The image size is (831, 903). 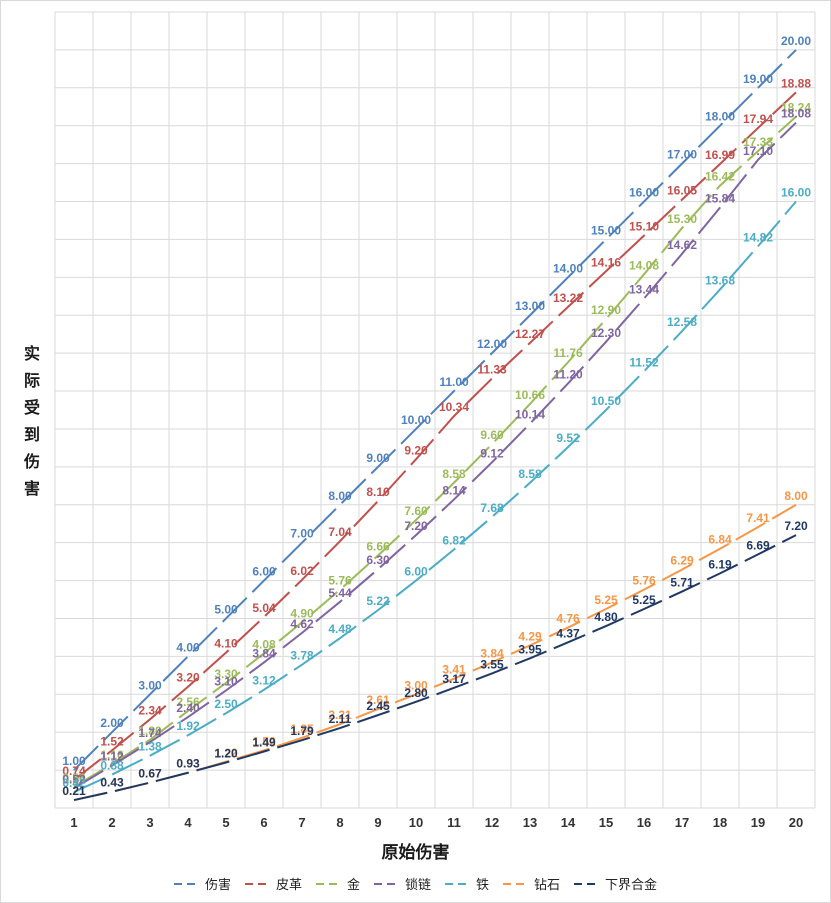 What do you see at coordinates (264, 681) in the screenshot?
I see `data-label: 3.12` at bounding box center [264, 681].